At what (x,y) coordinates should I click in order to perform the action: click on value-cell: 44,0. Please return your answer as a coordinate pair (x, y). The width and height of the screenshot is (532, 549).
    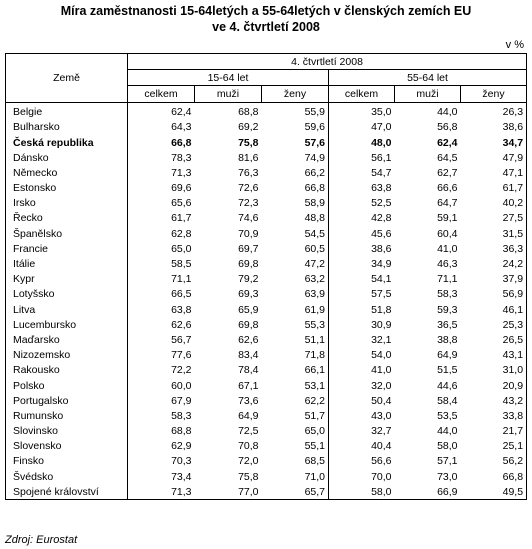
    Looking at the image, I should click on (447, 431).